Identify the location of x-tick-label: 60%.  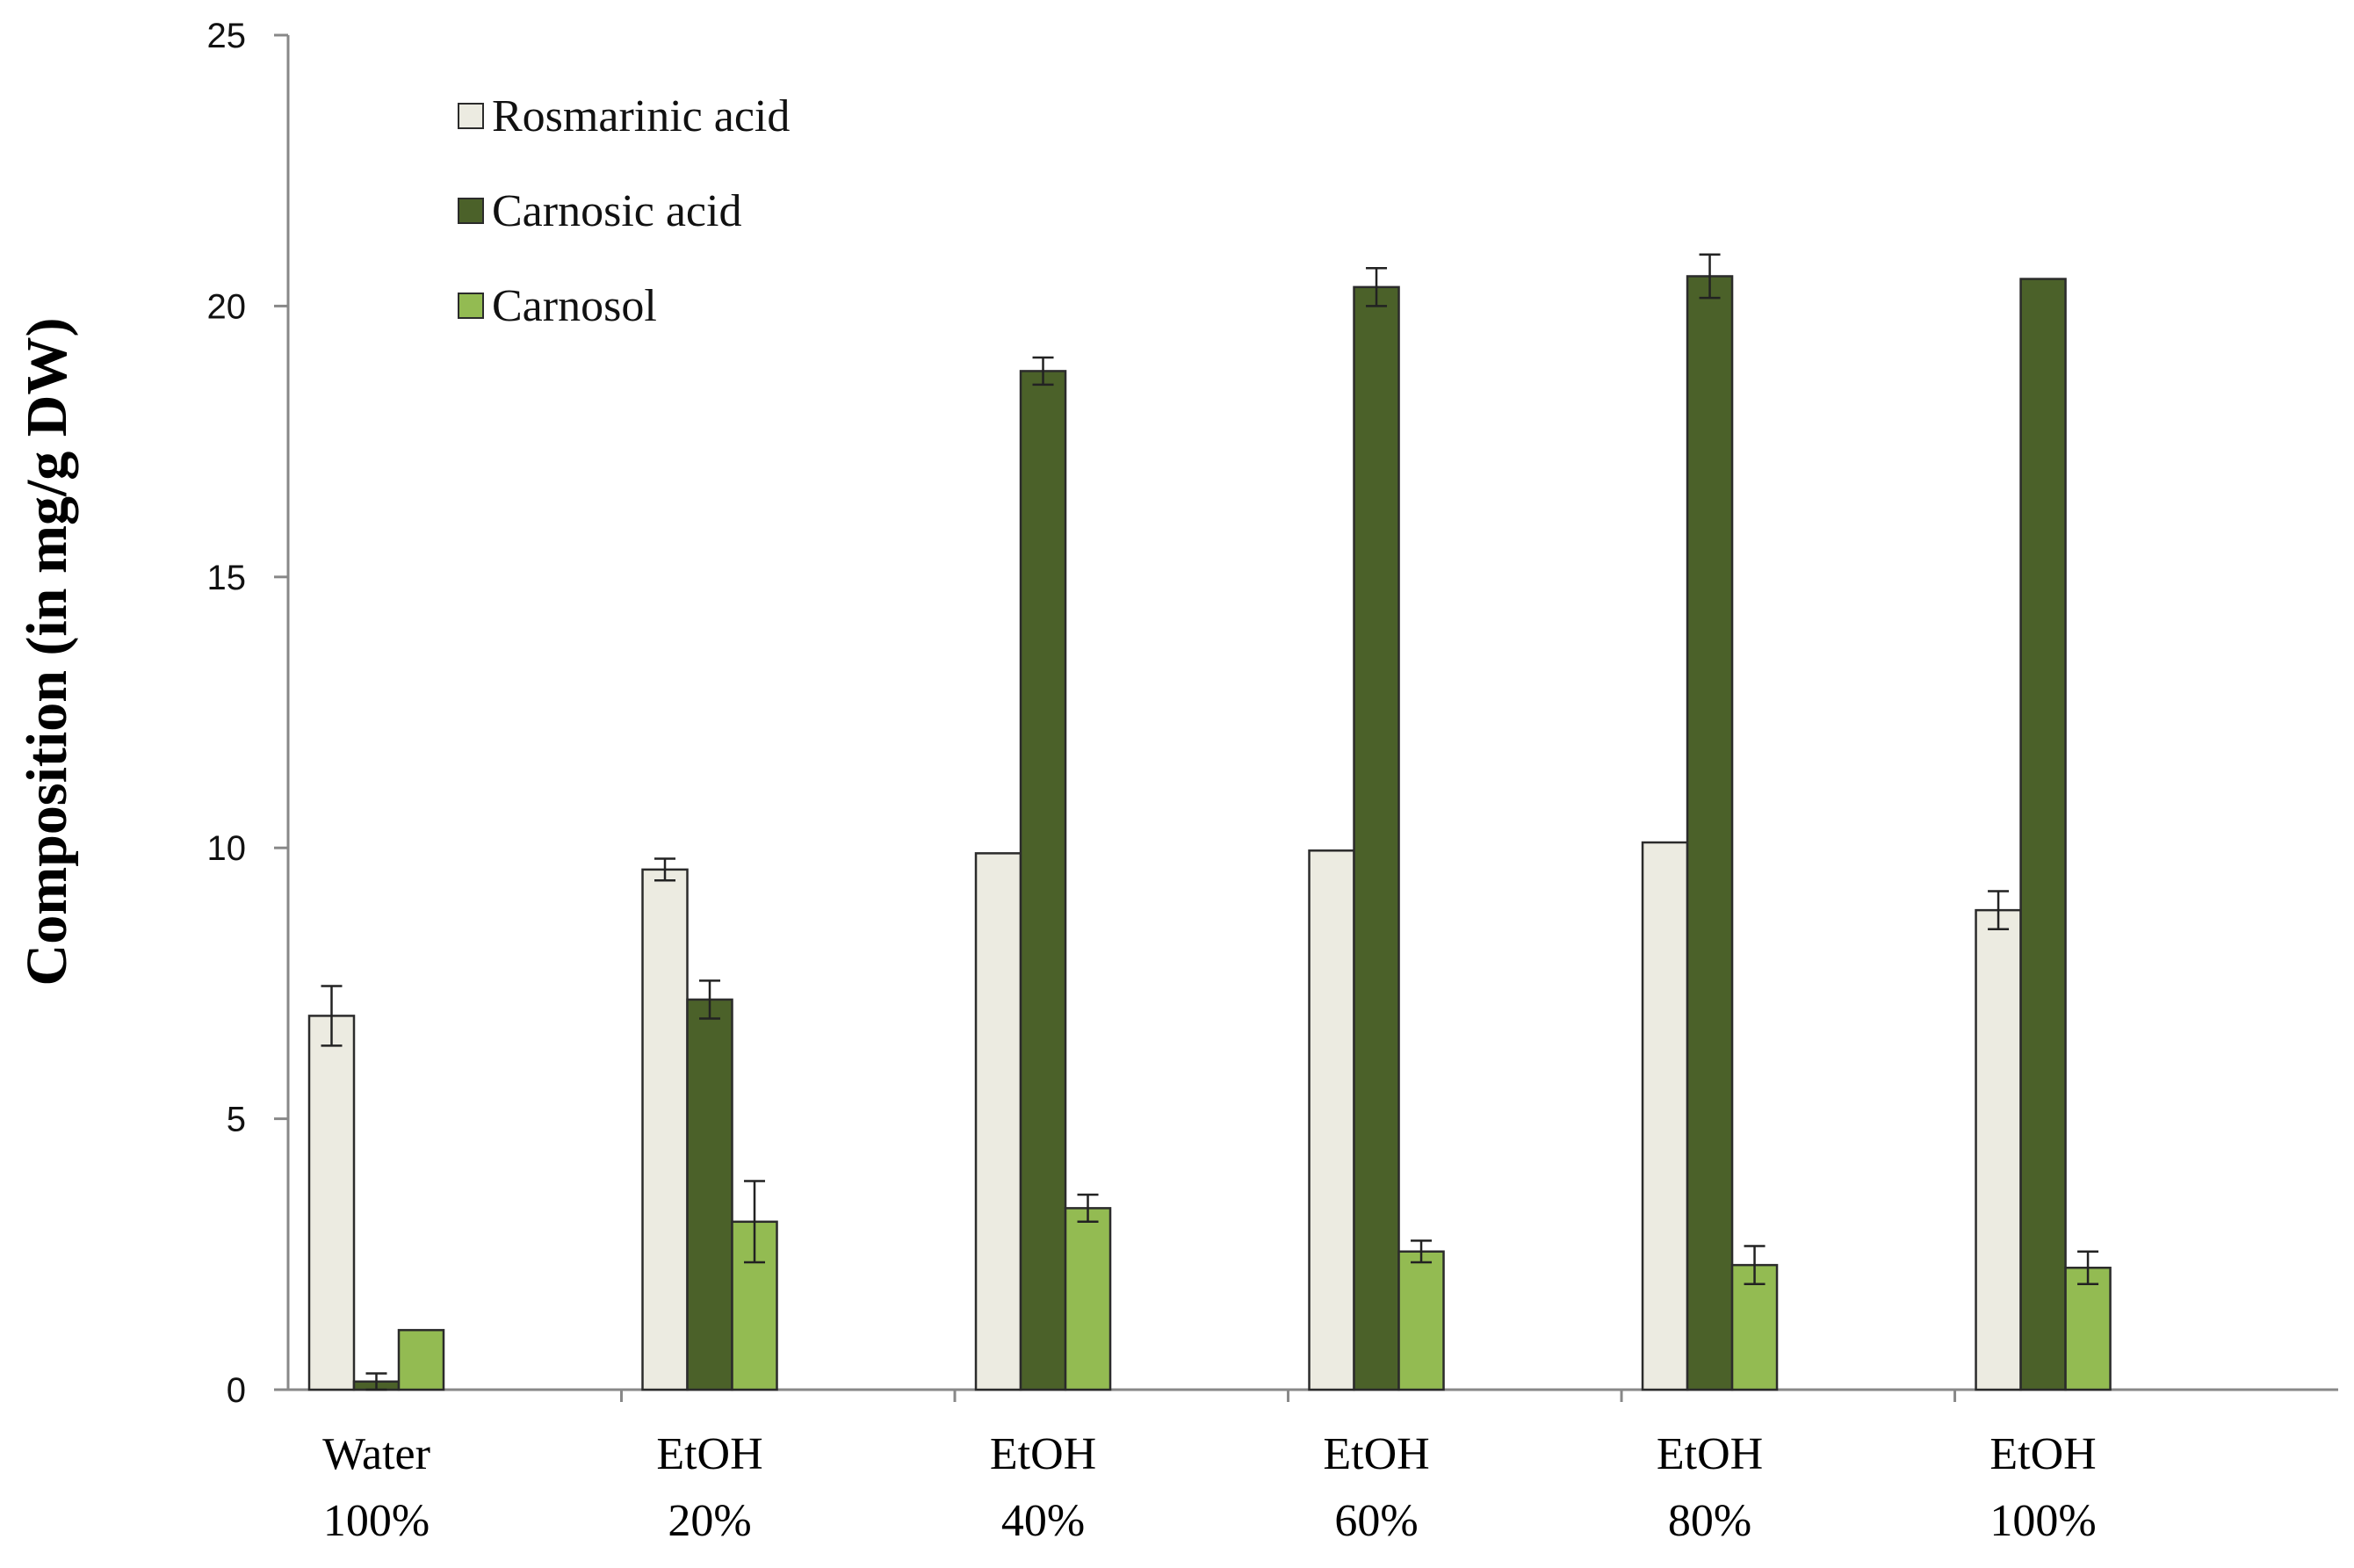
(1376, 1521).